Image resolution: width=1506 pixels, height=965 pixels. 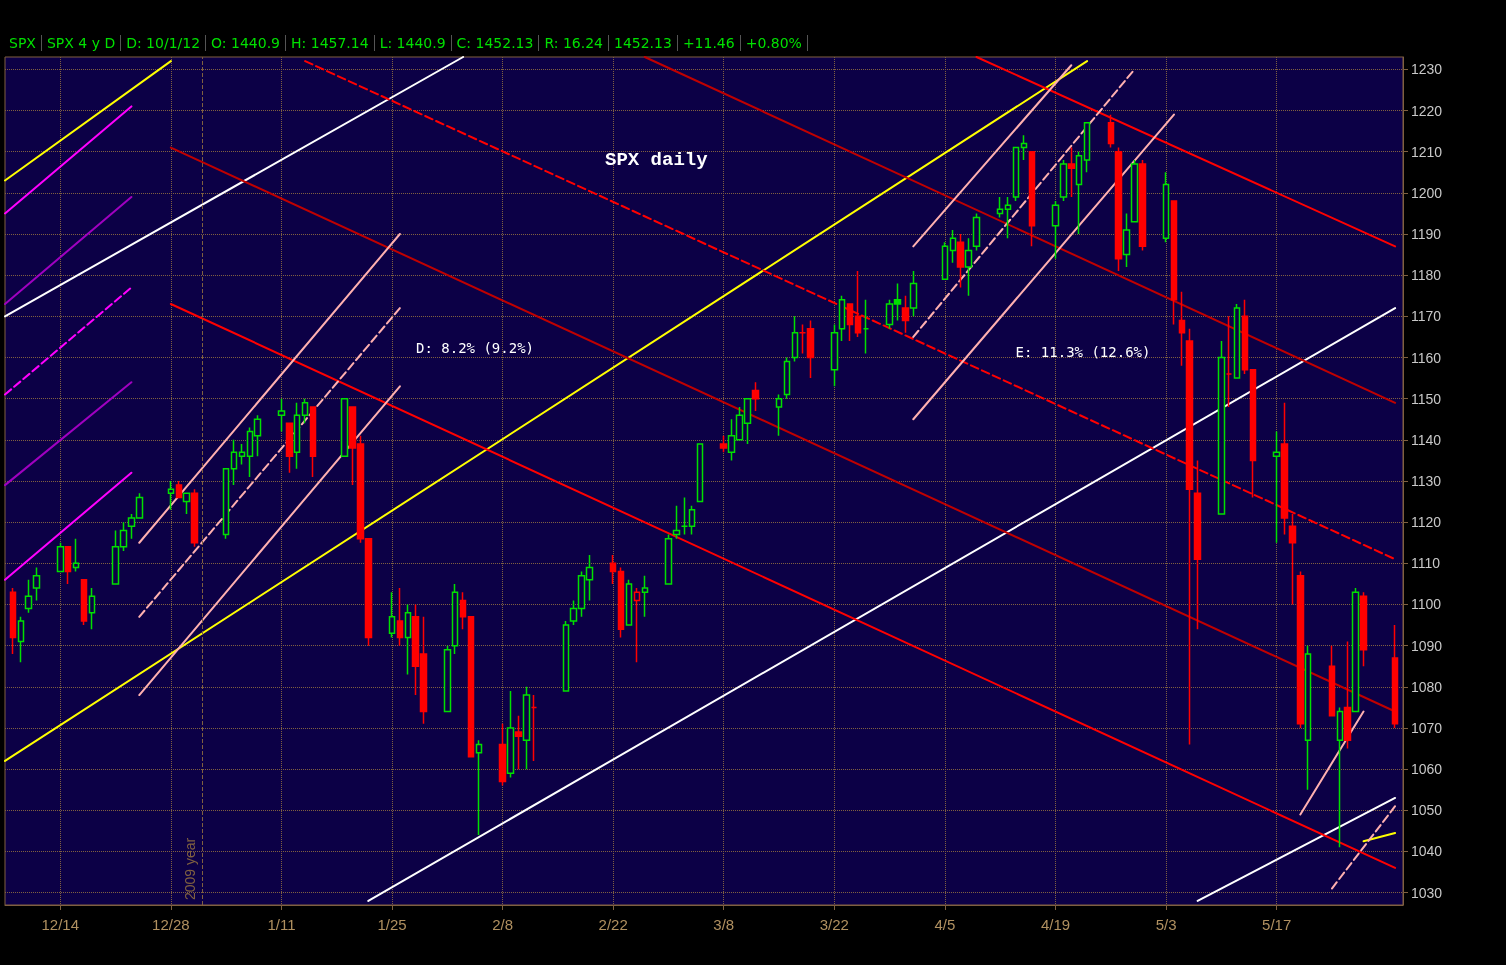 I want to click on y-tick-label: 1230, so click(x=1427, y=69).